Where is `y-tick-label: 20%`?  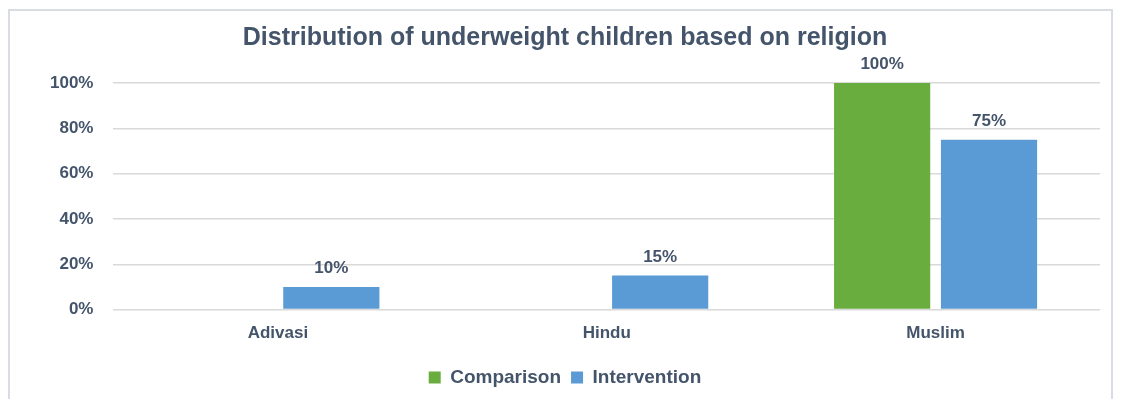 y-tick-label: 20% is located at coordinates (76, 263).